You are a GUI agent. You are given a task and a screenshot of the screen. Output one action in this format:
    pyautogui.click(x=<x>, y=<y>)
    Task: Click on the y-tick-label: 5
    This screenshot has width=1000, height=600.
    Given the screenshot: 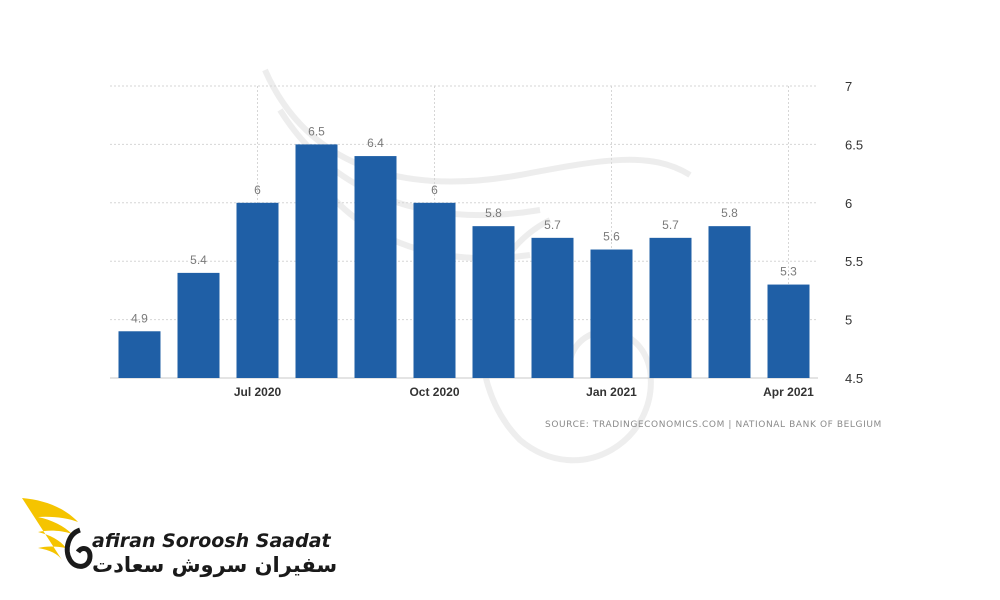 What is the action you would take?
    pyautogui.click(x=848, y=320)
    